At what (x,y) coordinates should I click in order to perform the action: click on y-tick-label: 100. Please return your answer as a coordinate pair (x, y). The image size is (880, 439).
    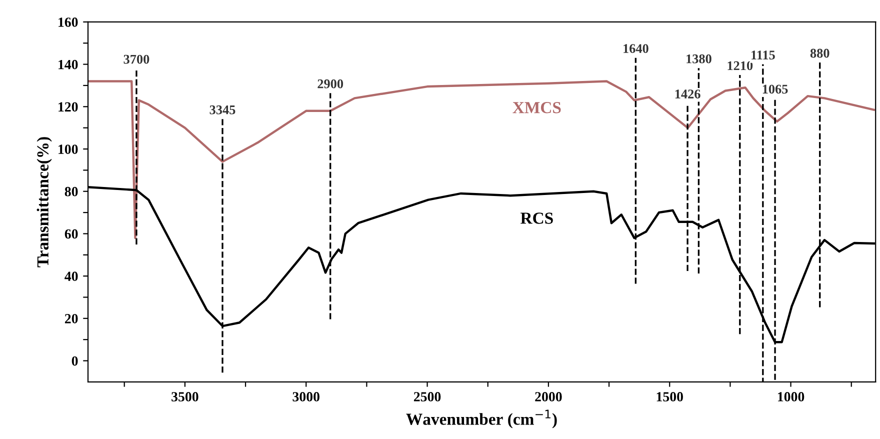
    Looking at the image, I should click on (68, 149).